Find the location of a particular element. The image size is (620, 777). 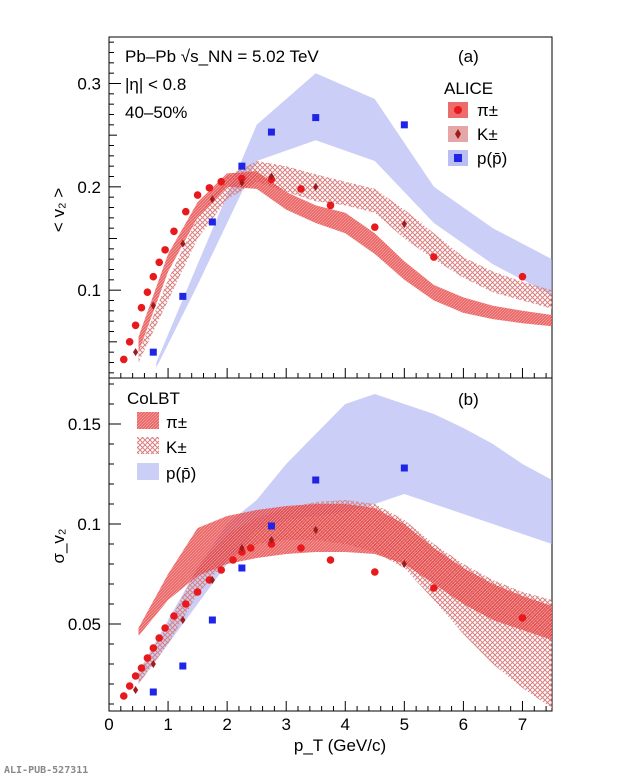

legend-alice: ALICE π± K± p(p̄) is located at coordinates (475, 123).